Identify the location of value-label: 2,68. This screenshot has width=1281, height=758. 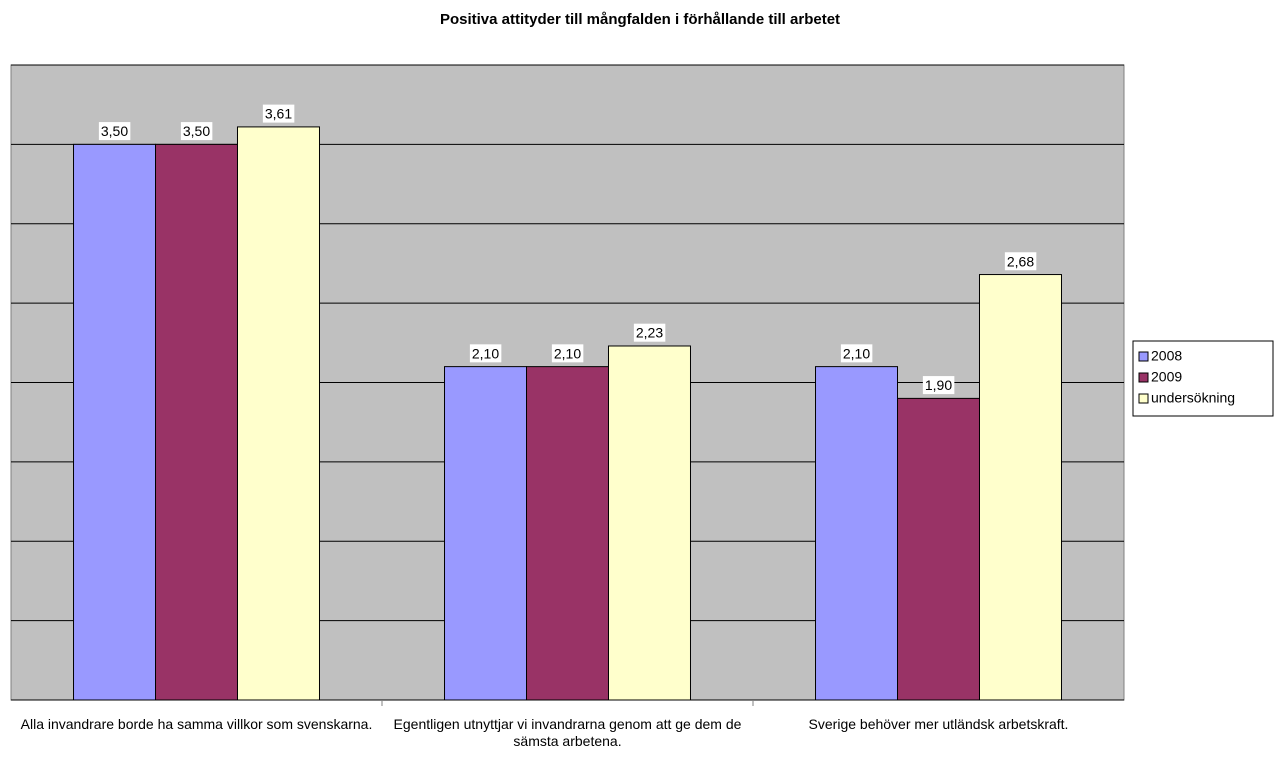
(1020, 261).